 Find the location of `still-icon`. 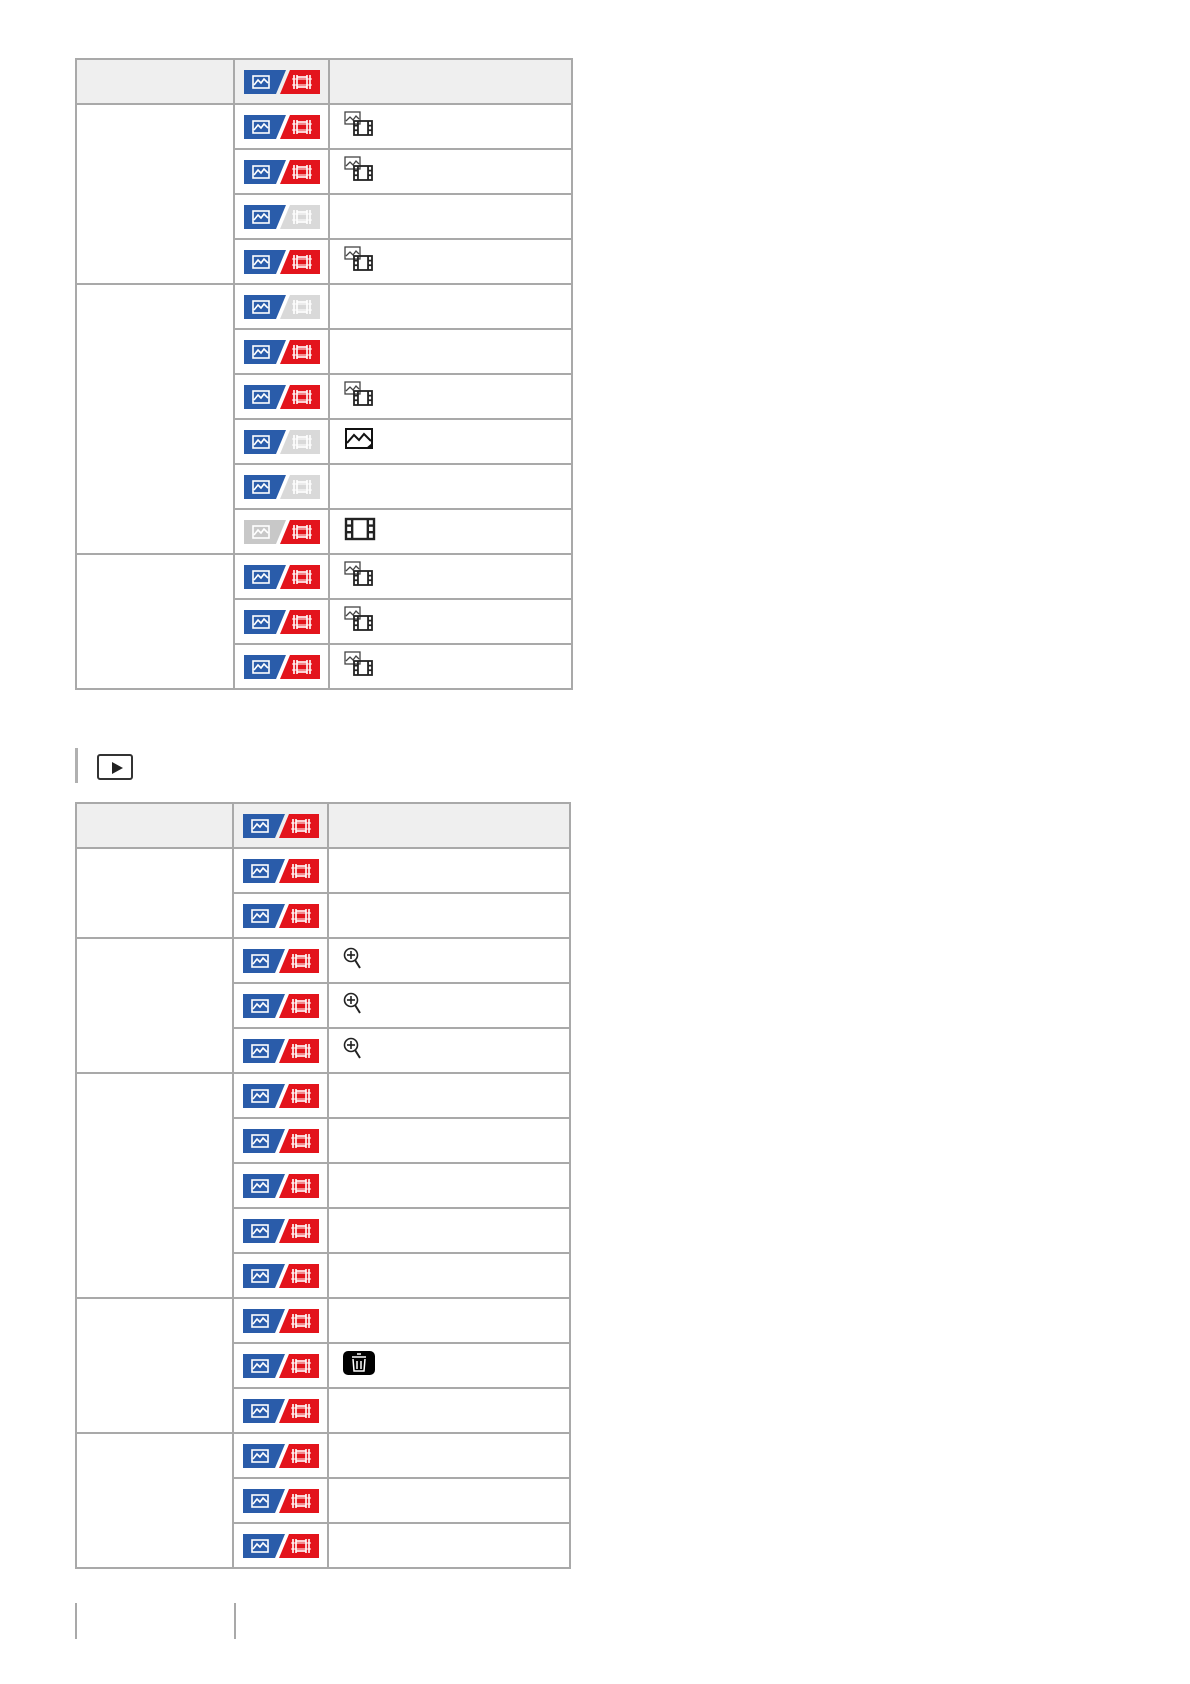

still-icon is located at coordinates (359, 441).